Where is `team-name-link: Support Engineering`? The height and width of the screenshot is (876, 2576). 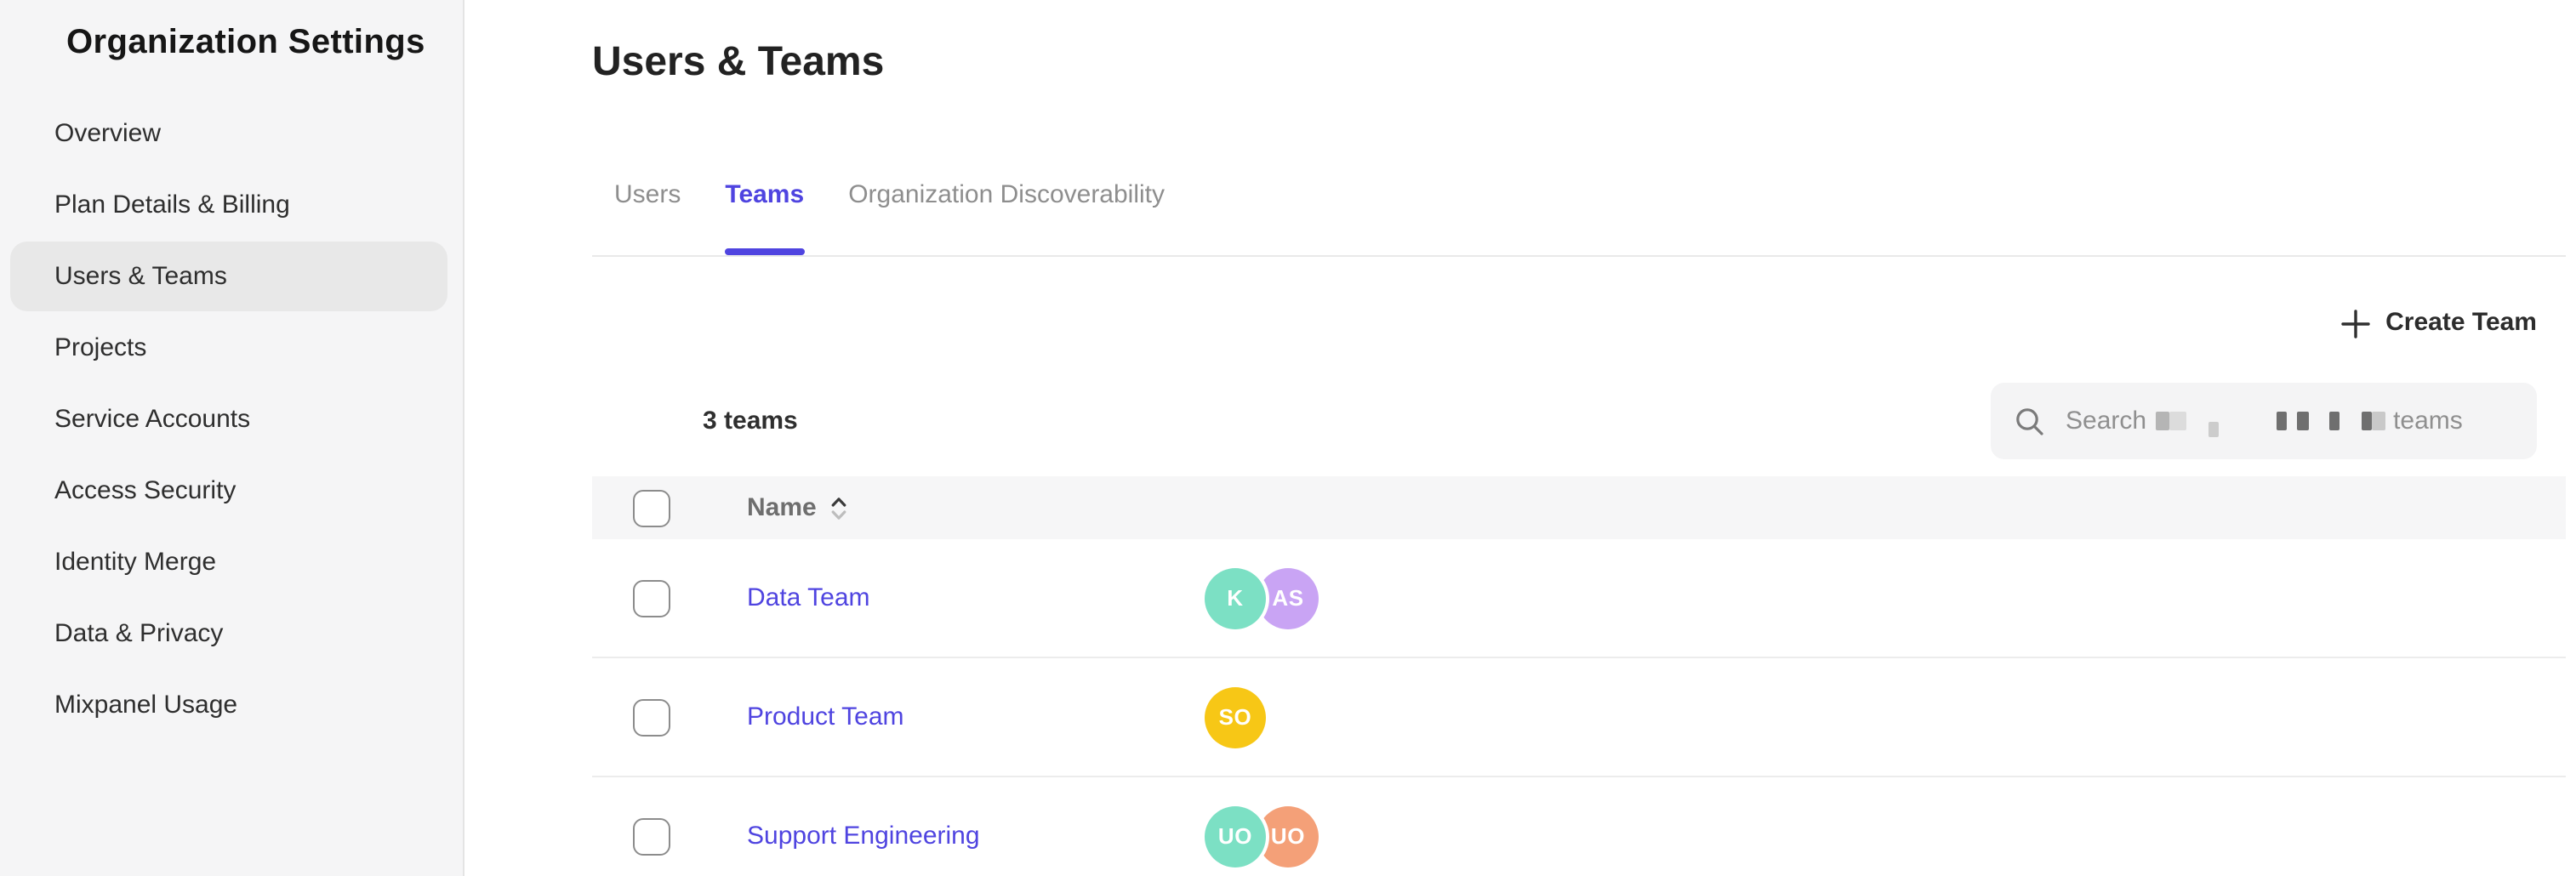 team-name-link: Support Engineering is located at coordinates (864, 836).